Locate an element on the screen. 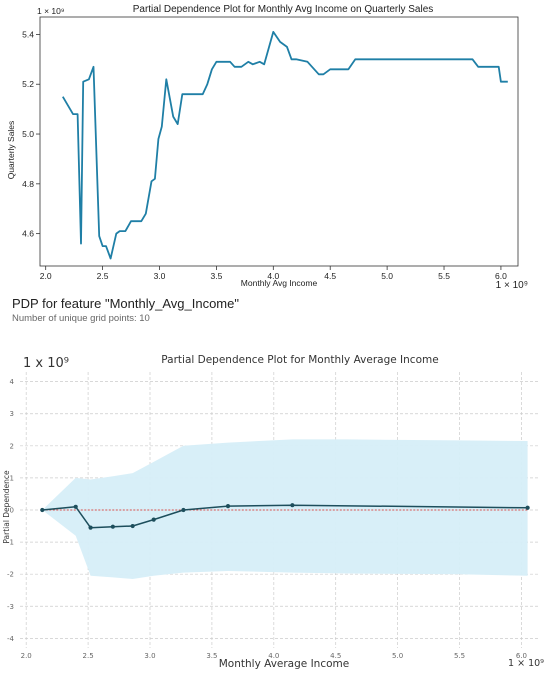  y-tick-label: -3 is located at coordinates (10, 607).